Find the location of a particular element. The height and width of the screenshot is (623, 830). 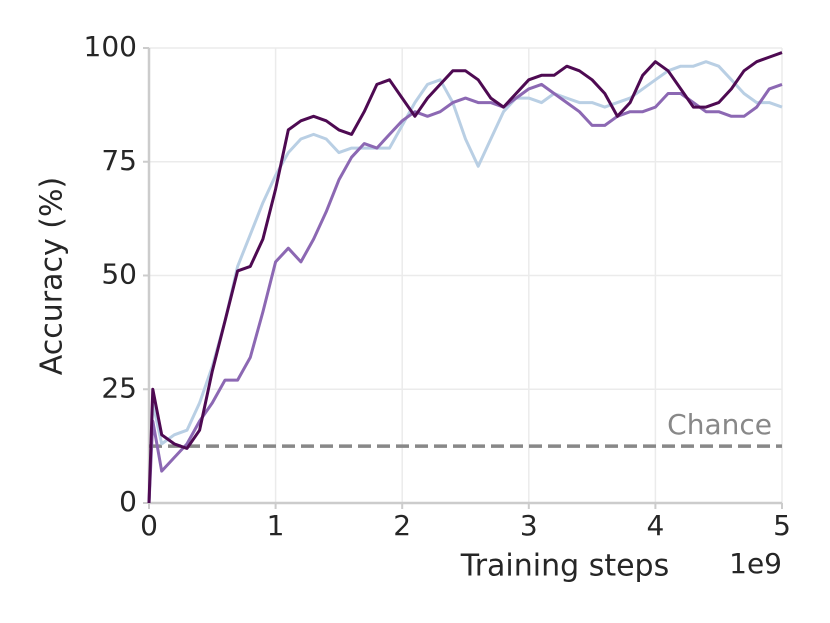

y-tick-label: 75 is located at coordinates (119, 160).